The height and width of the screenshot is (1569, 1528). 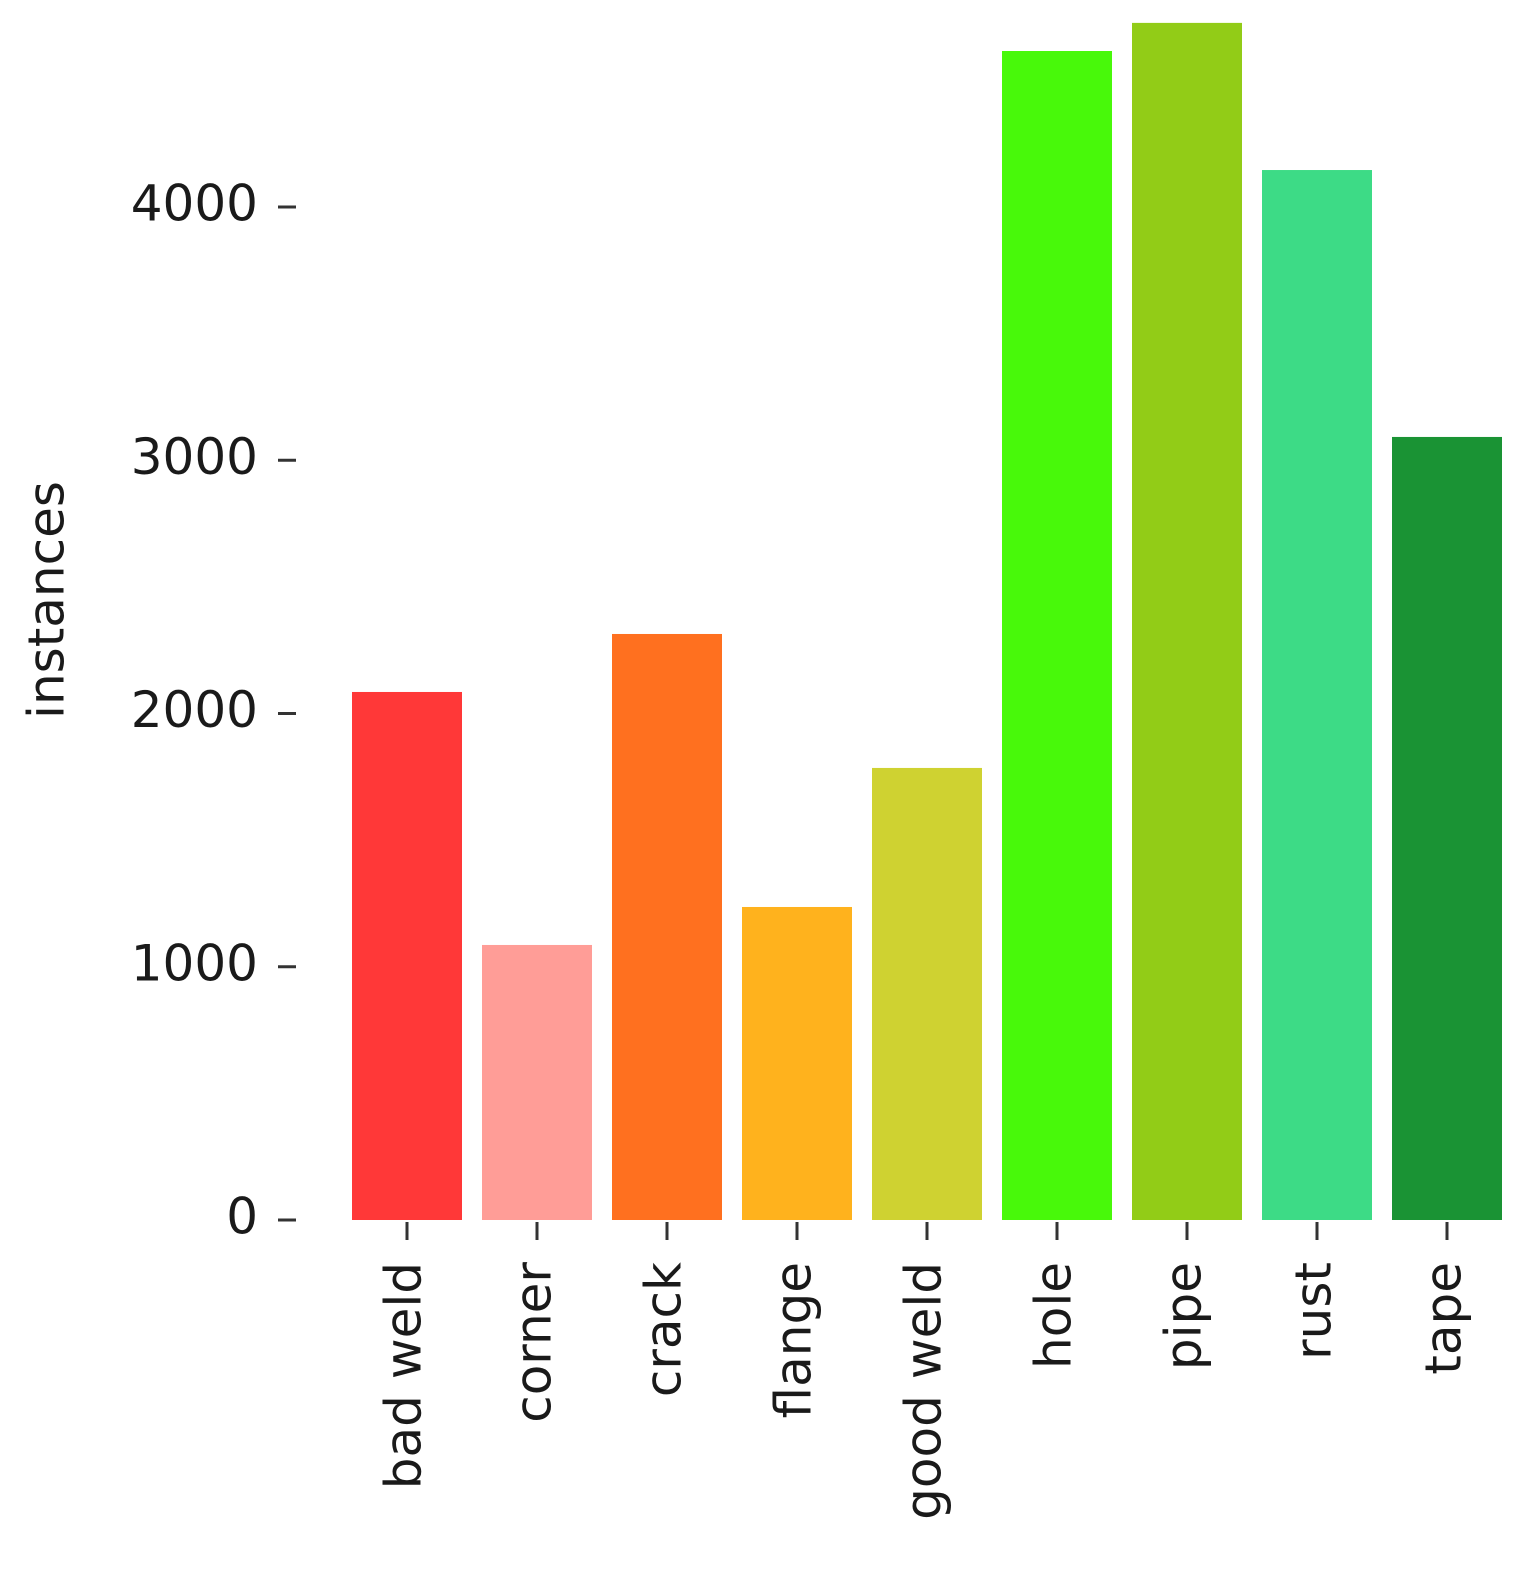 What do you see at coordinates (534, 1342) in the screenshot?
I see `x-tick-label: corner` at bounding box center [534, 1342].